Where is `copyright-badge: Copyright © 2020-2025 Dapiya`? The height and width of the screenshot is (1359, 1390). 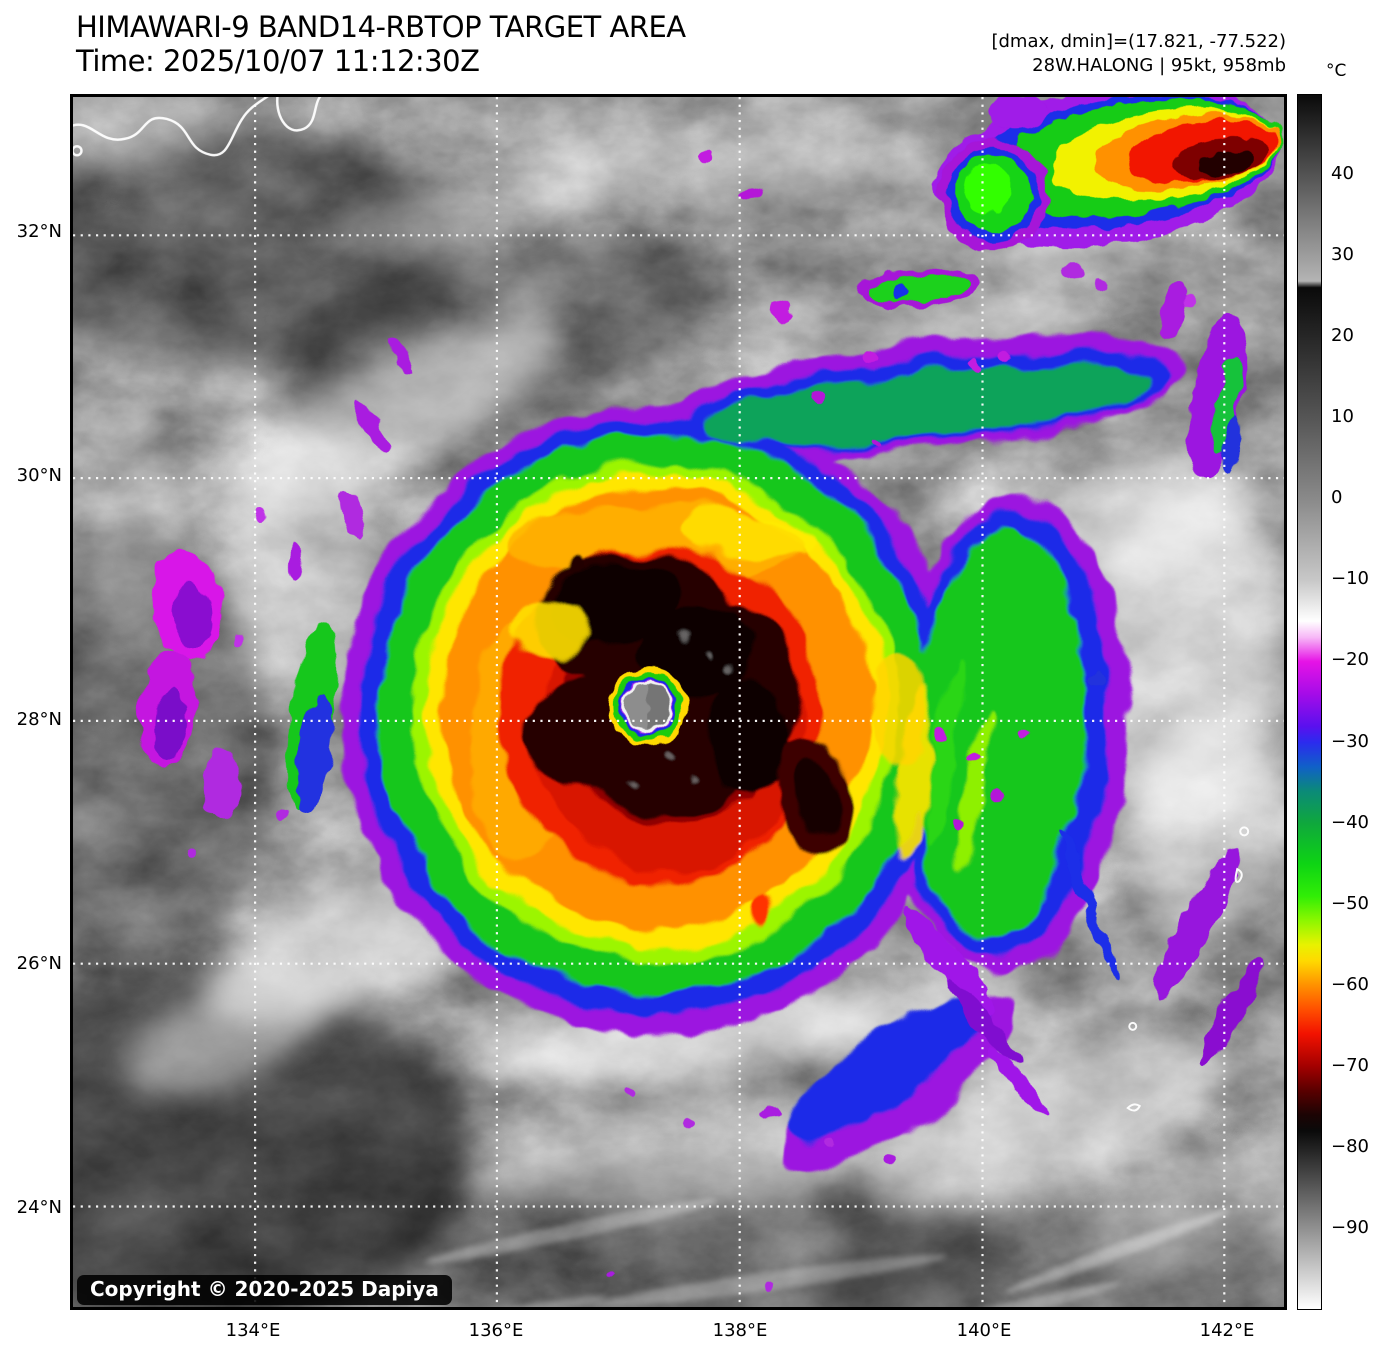 copyright-badge: Copyright © 2020-2025 Dapiya is located at coordinates (264, 1290).